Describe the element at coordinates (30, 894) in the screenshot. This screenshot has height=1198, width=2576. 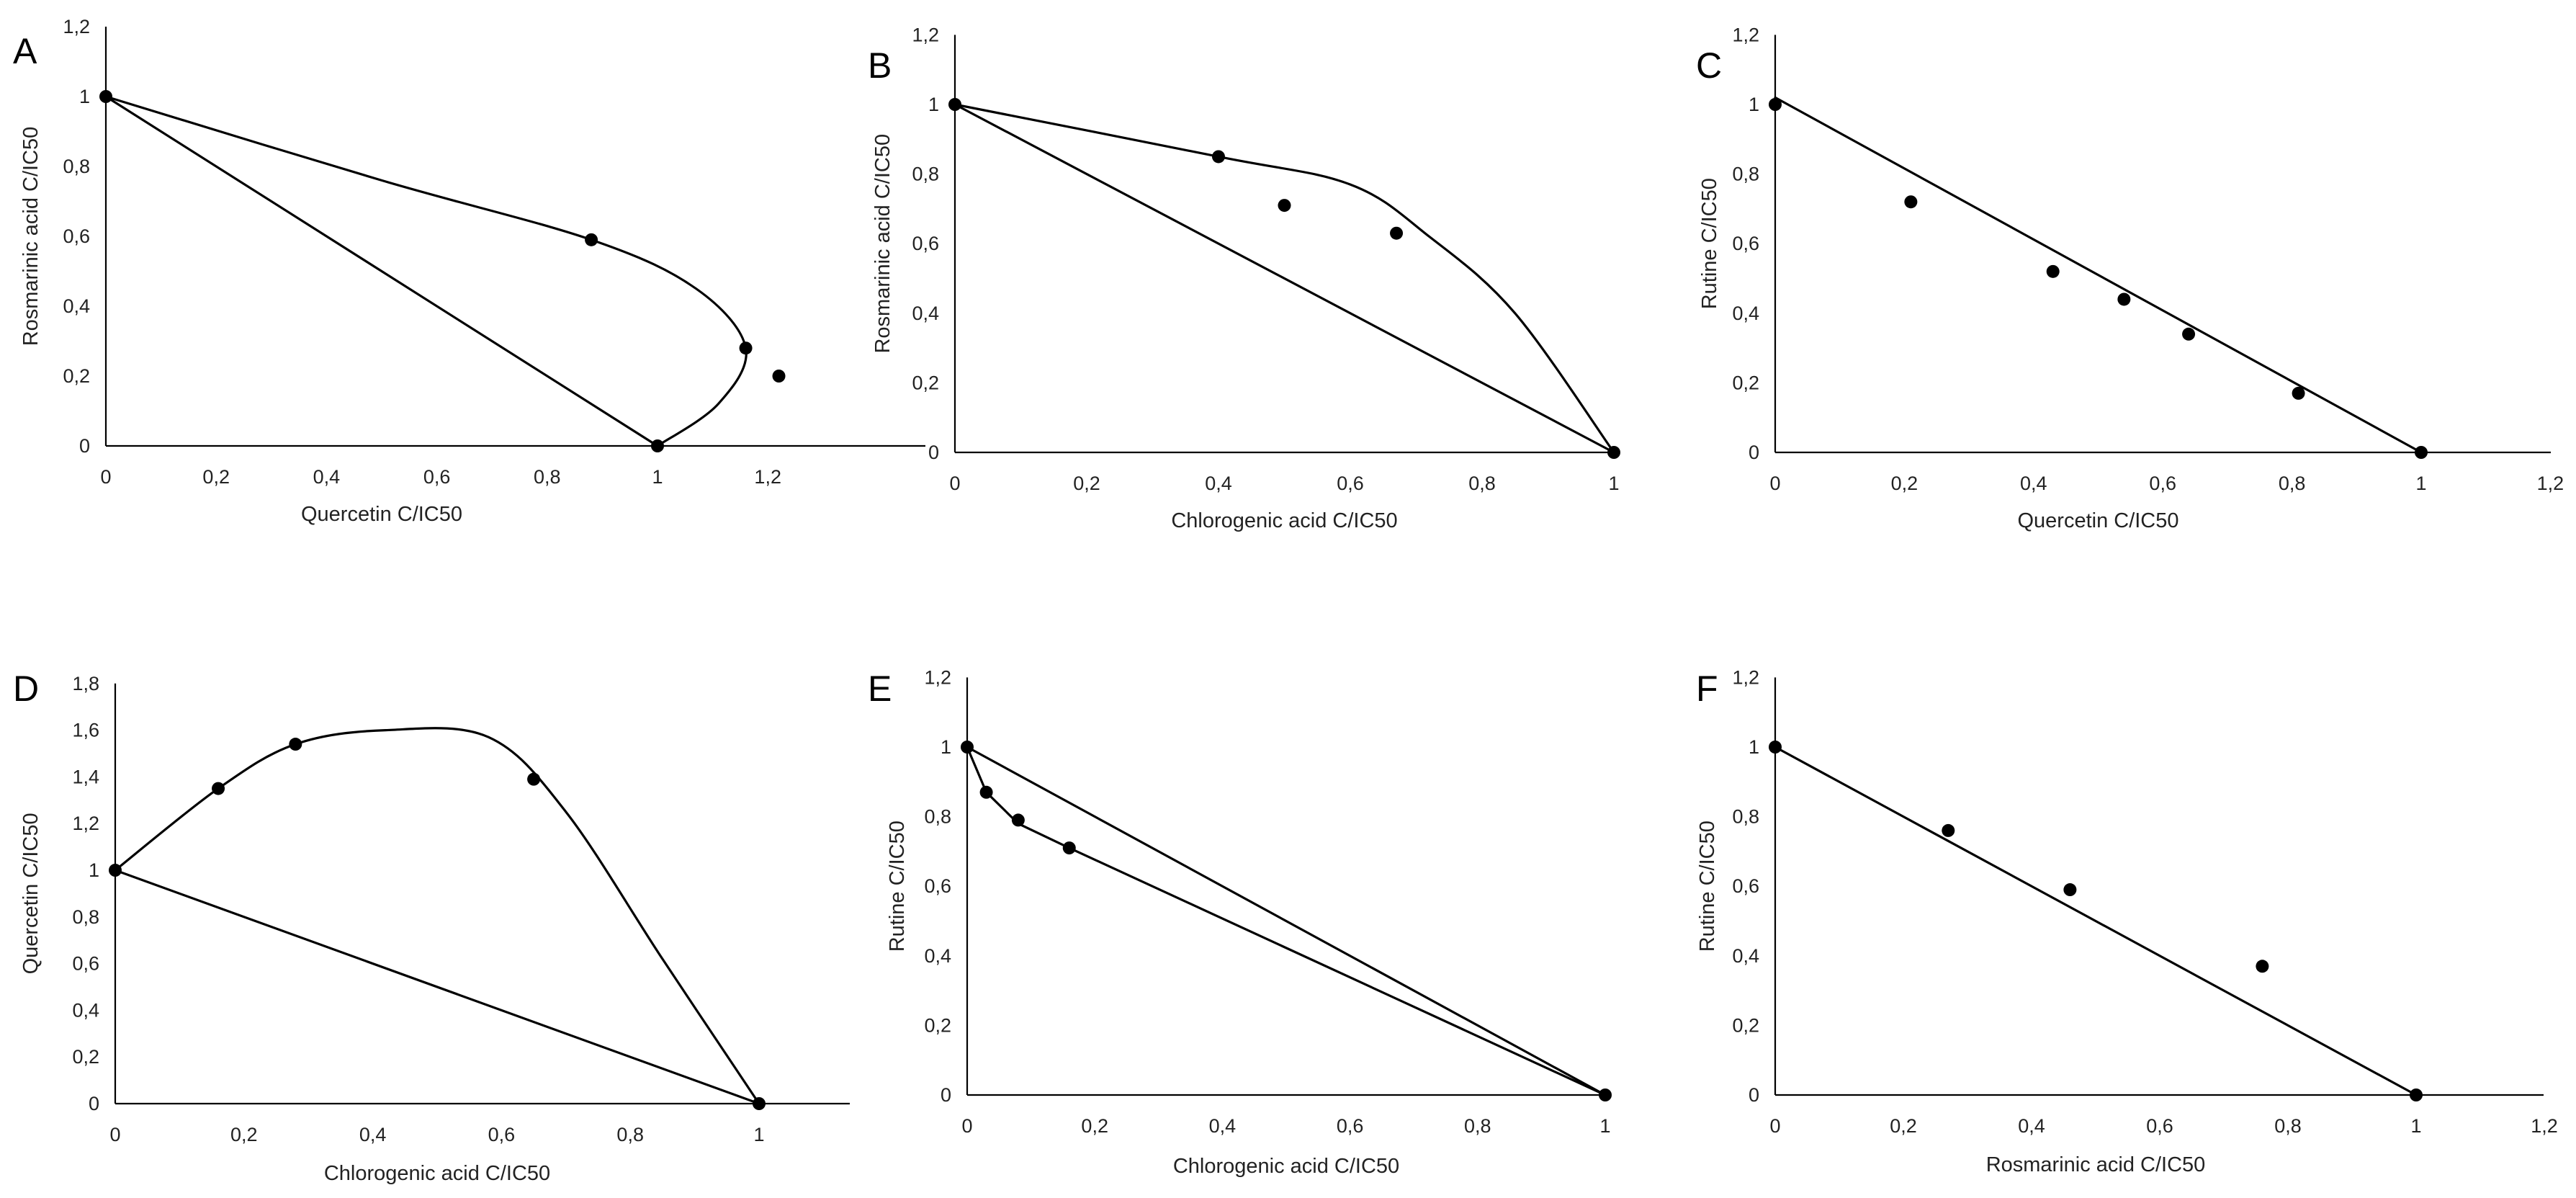
I see `y-axis-title: Quercetin C/IC50` at that location.